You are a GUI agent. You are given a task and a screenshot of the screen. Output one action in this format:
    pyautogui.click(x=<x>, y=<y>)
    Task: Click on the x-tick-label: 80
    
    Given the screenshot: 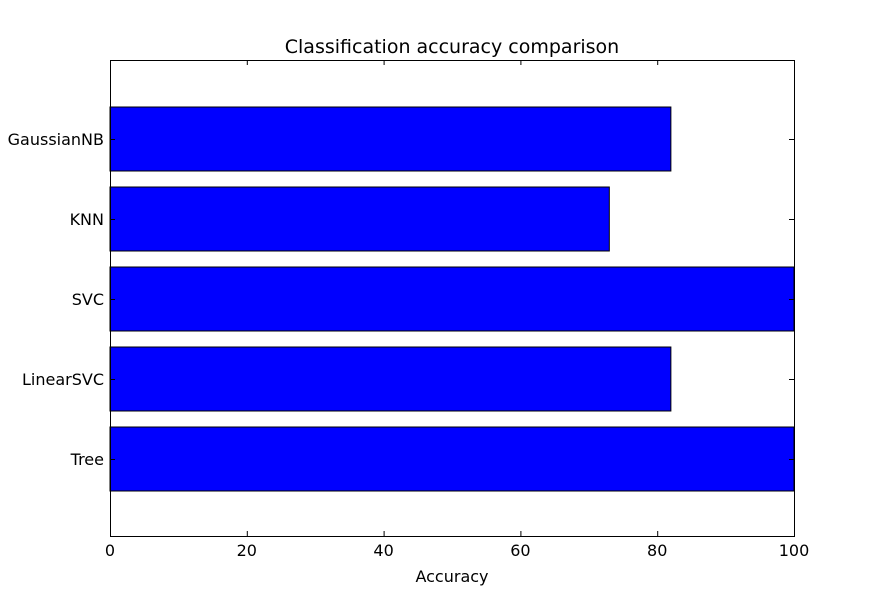 What is the action you would take?
    pyautogui.click(x=657, y=550)
    